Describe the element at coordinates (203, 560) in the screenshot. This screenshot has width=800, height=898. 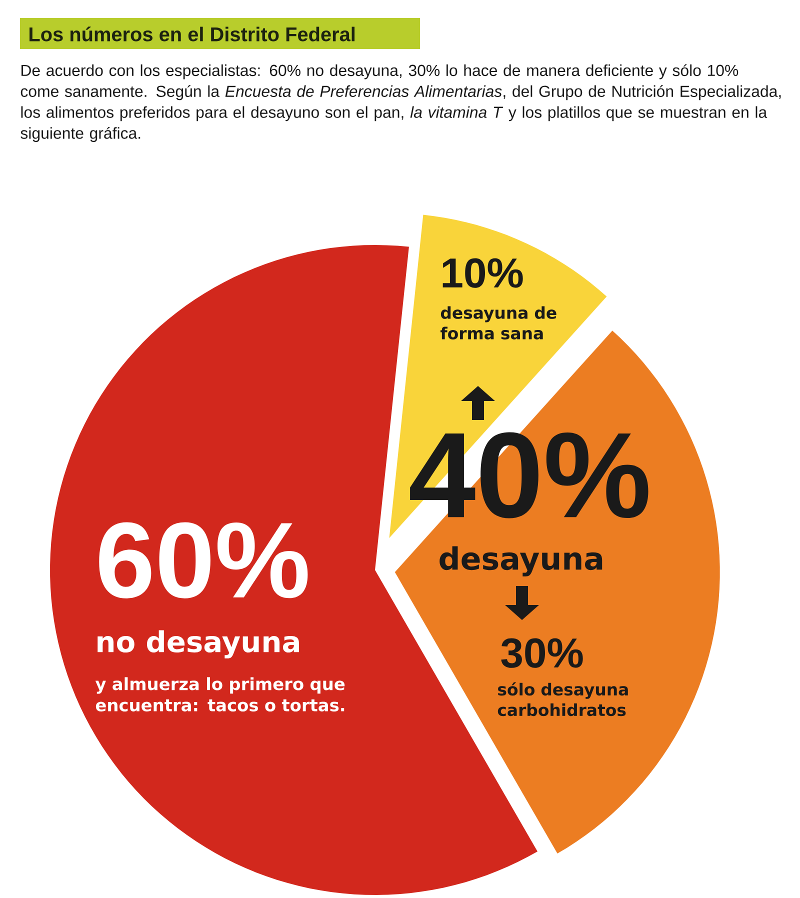
I see `data-label: 60%` at that location.